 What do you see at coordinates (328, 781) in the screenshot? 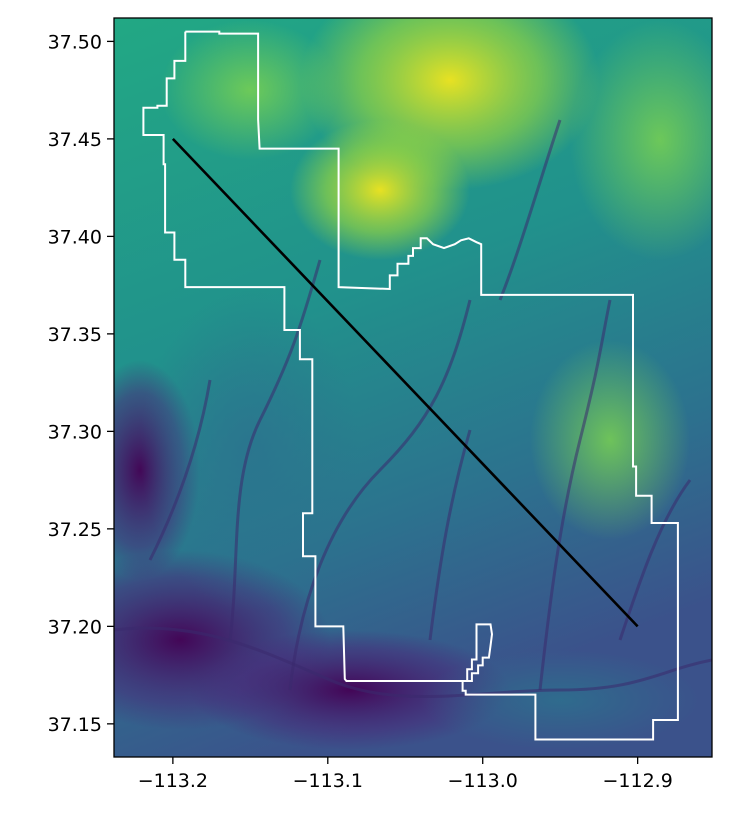
I see `x-tick-label: −113.1` at bounding box center [328, 781].